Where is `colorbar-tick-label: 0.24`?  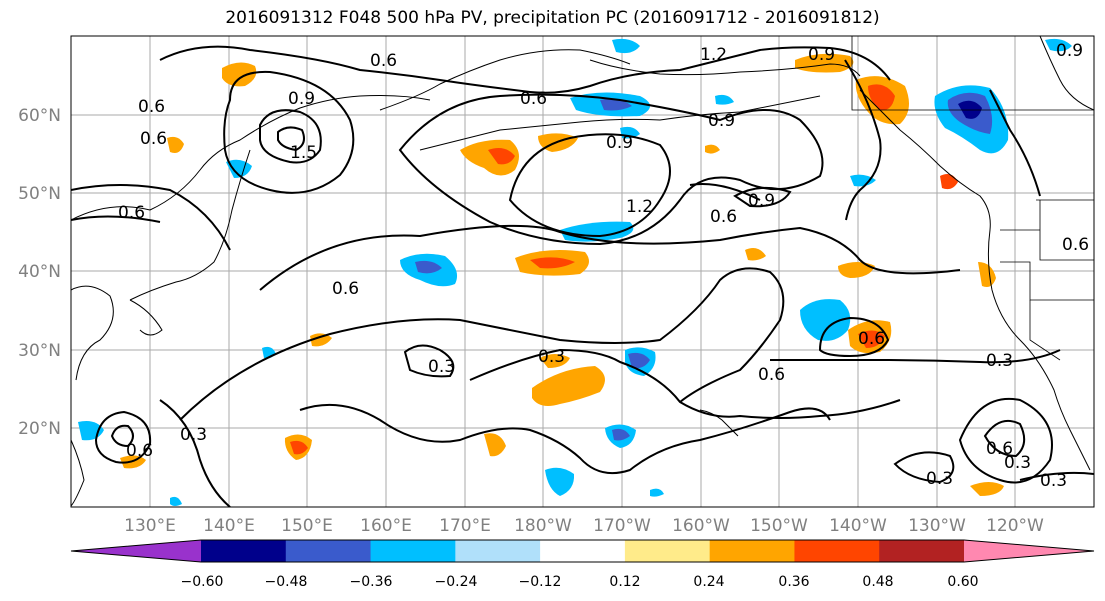
colorbar-tick-label: 0.24 is located at coordinates (708, 582).